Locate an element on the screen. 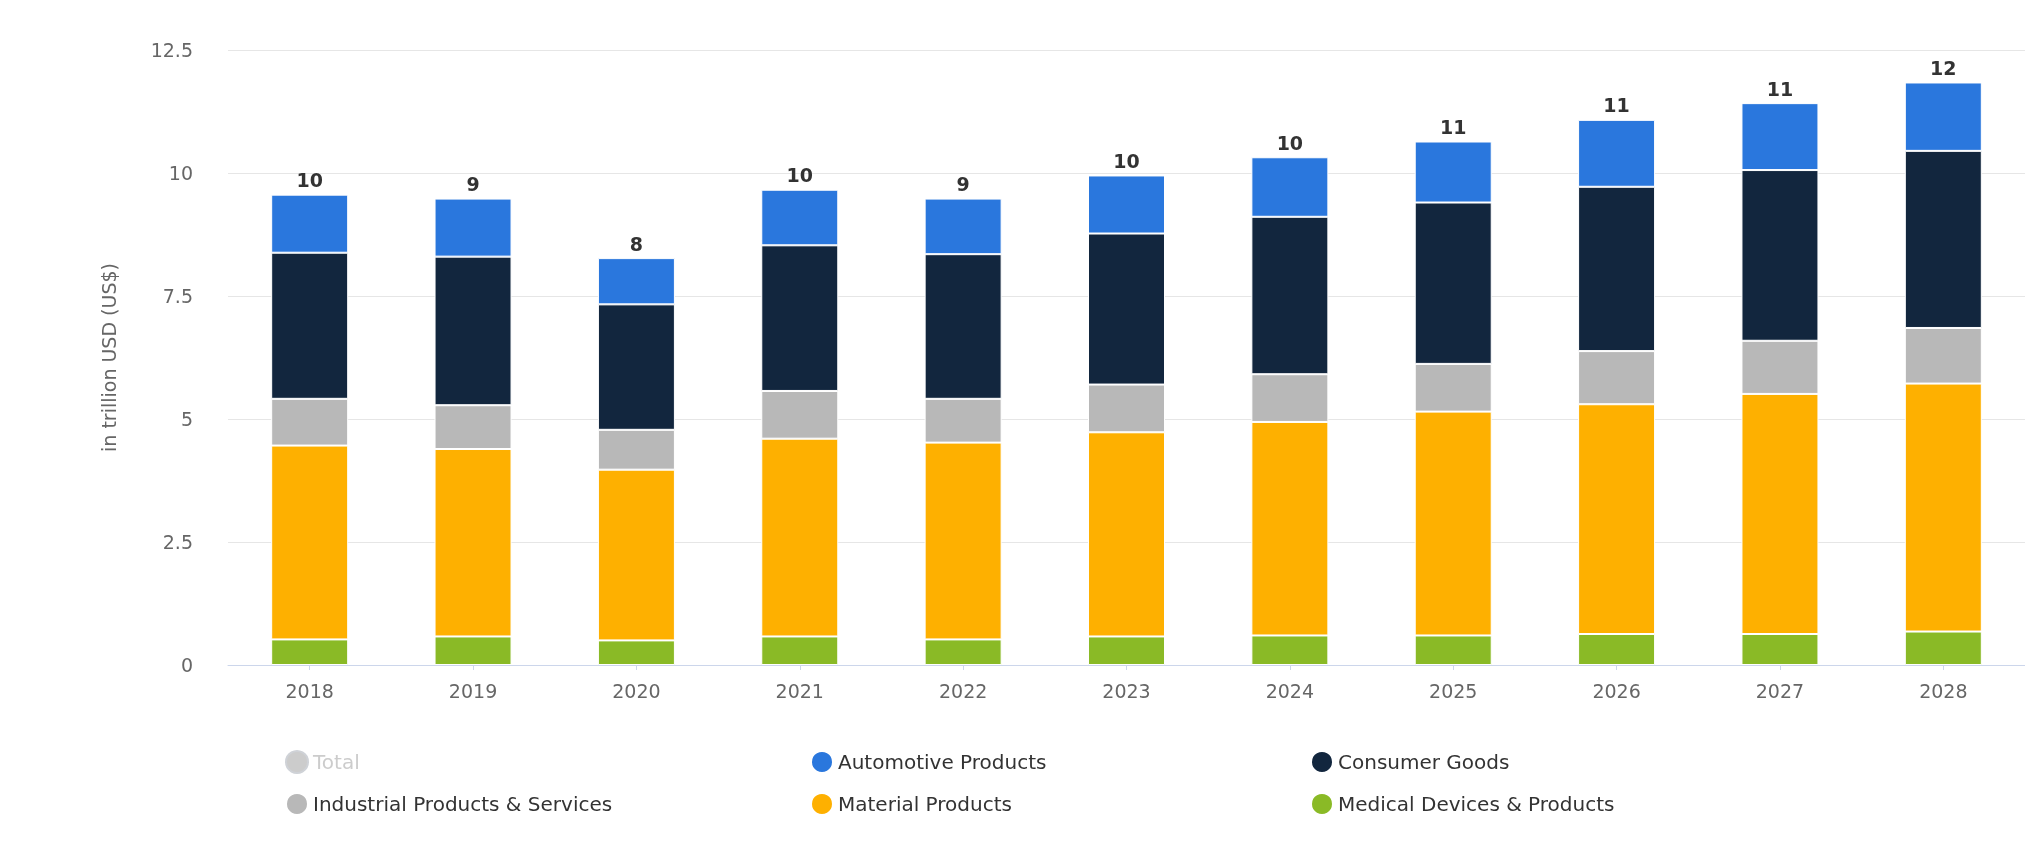  x-tick-label: 2018 is located at coordinates (309, 690).